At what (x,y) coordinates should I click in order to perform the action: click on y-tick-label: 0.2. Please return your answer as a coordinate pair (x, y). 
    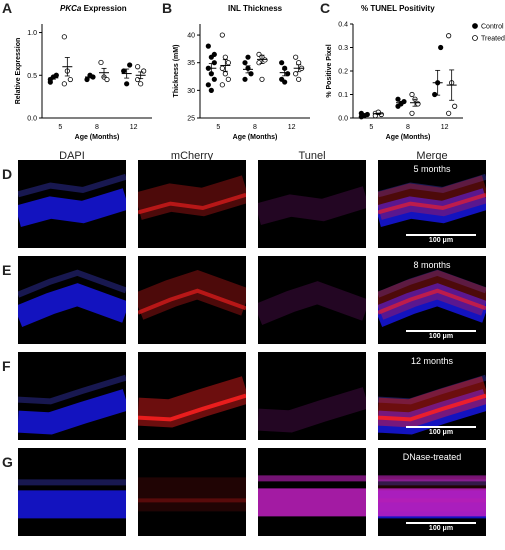
    Looking at the image, I should click on (343, 72).